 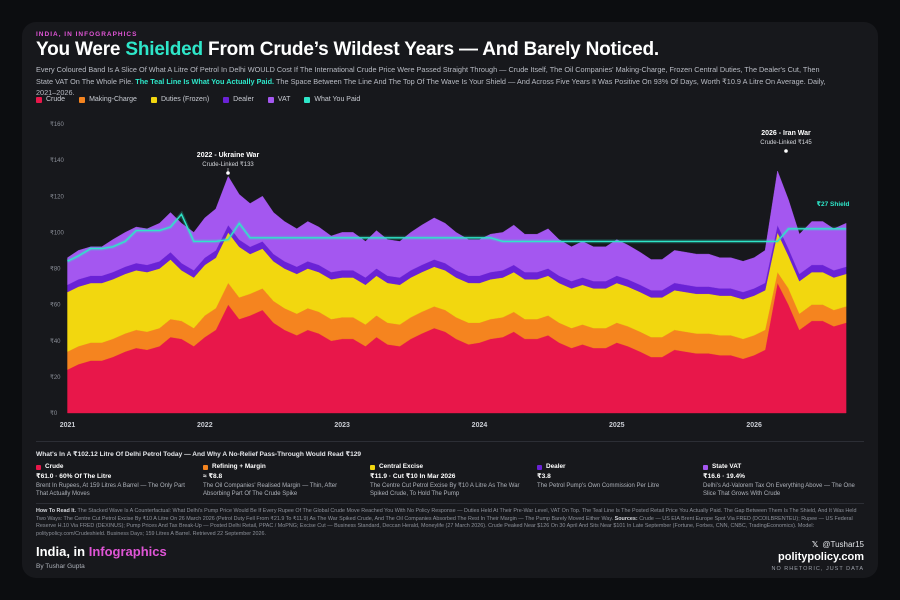 What do you see at coordinates (337, 99) in the screenshot?
I see `legend-label: What You Paid` at bounding box center [337, 99].